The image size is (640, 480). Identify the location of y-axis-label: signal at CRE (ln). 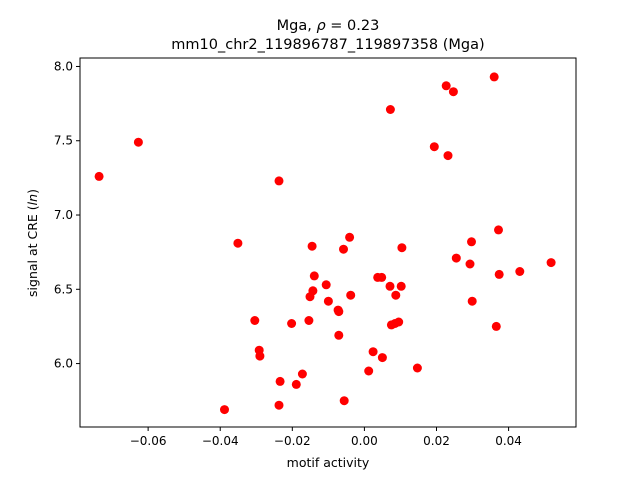
(32, 243).